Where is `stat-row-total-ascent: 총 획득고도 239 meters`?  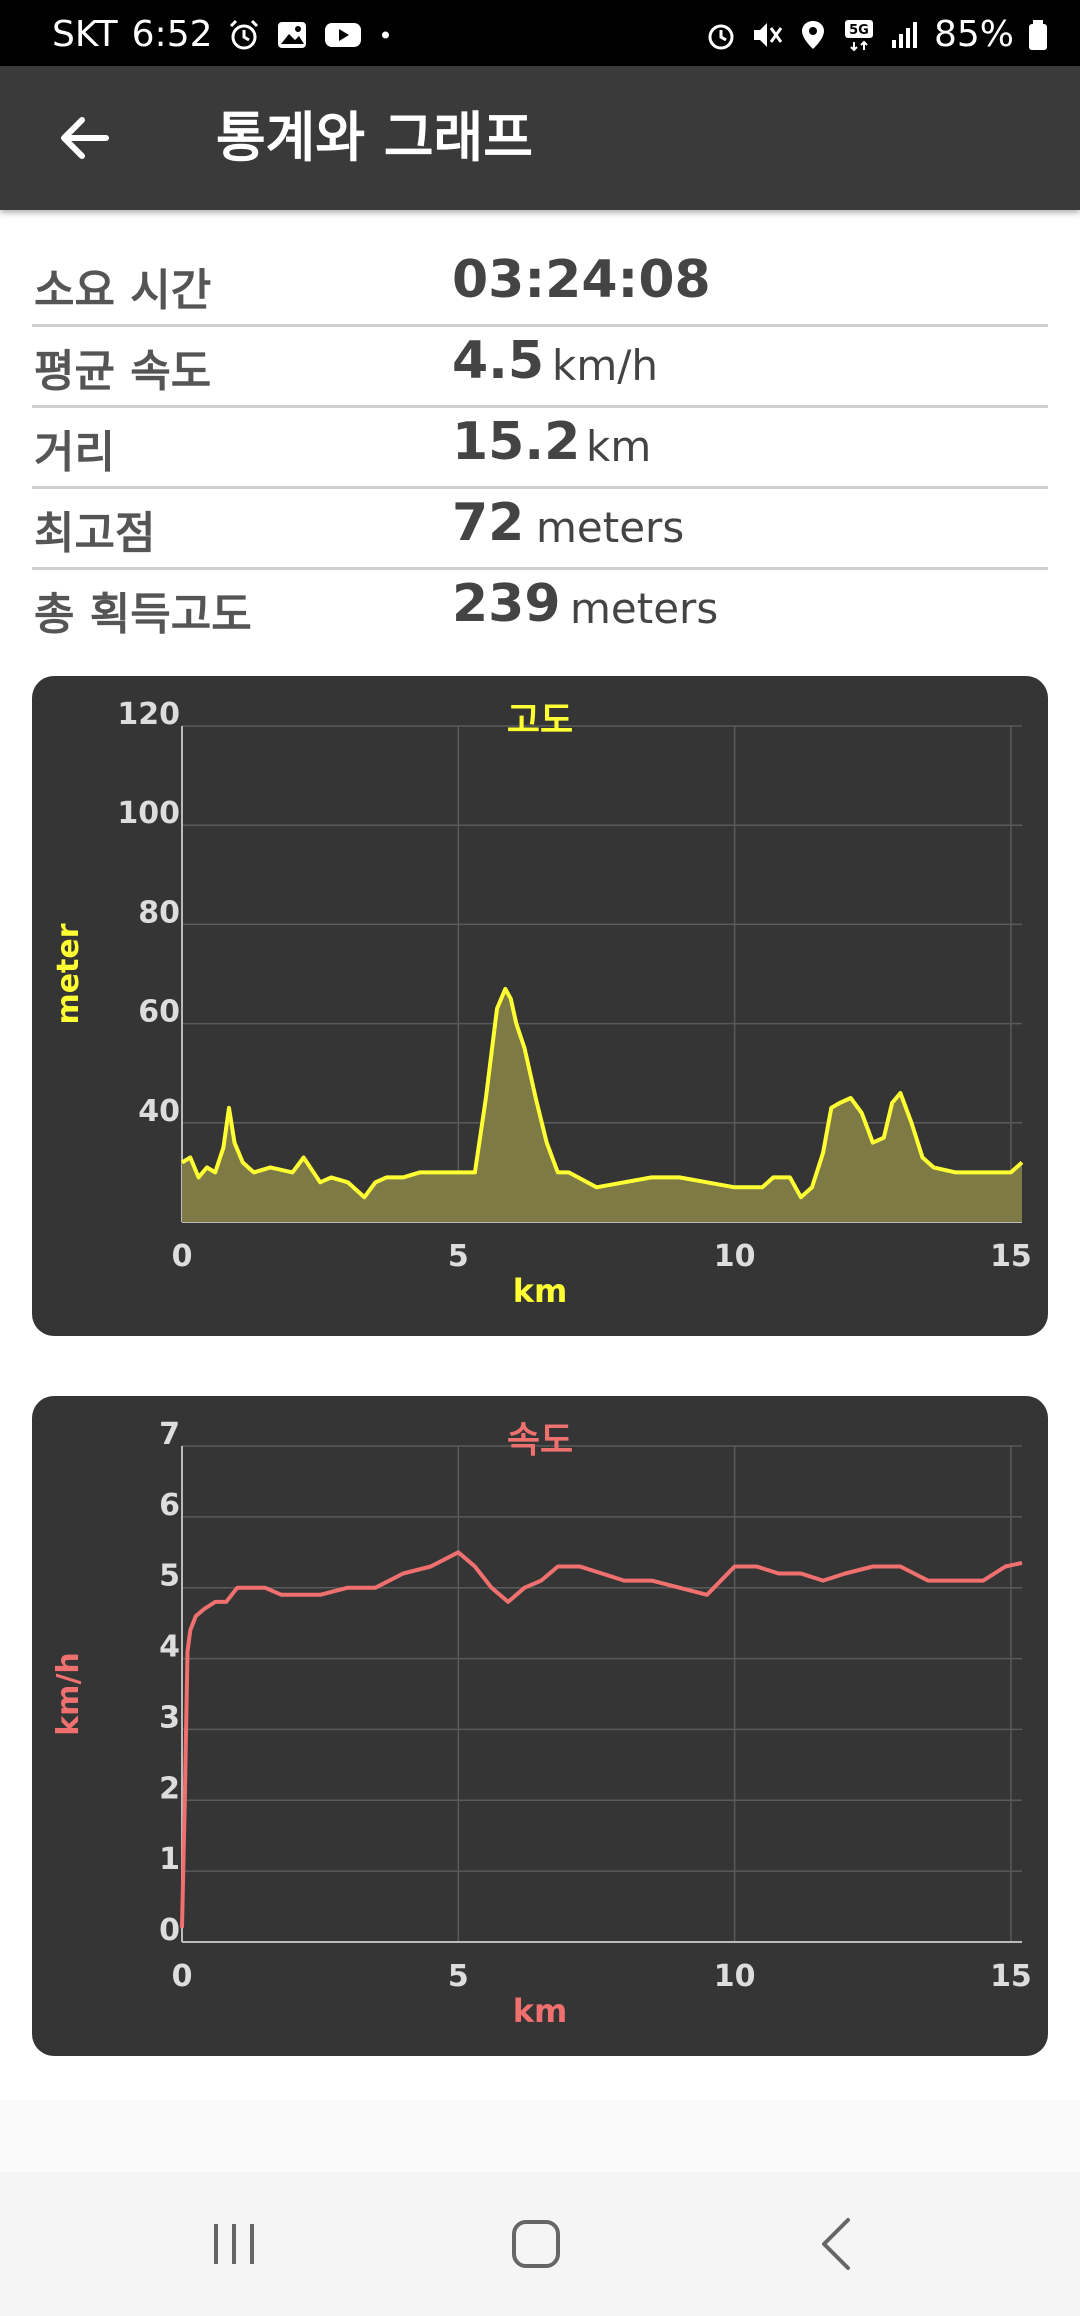
stat-row-total-ascent: 총 획득고도 239 meters is located at coordinates (540, 610).